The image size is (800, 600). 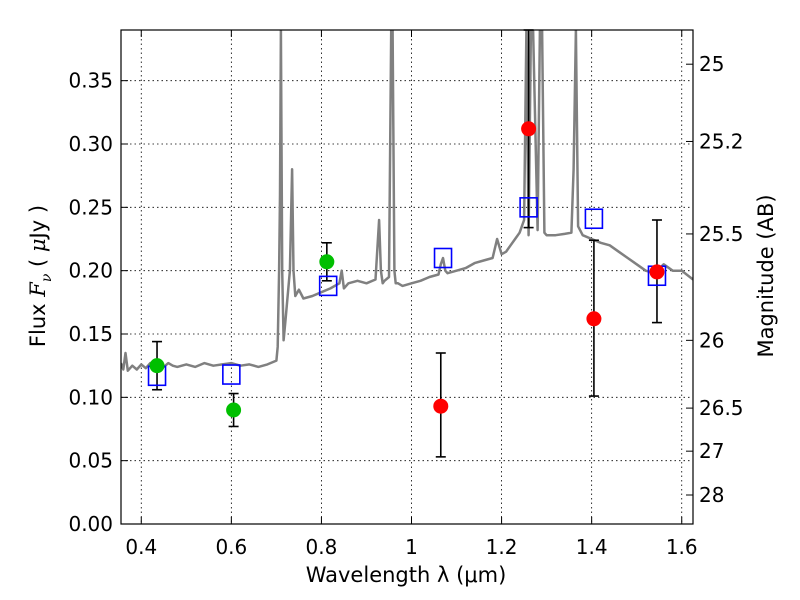 I want to click on y2-tick-label: 25.5, so click(x=721, y=234).